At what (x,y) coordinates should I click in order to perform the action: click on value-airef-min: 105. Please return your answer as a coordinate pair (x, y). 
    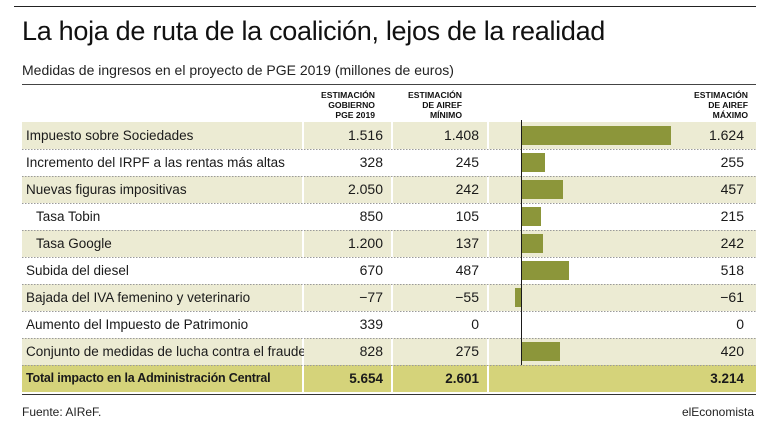
    Looking at the image, I should click on (467, 216).